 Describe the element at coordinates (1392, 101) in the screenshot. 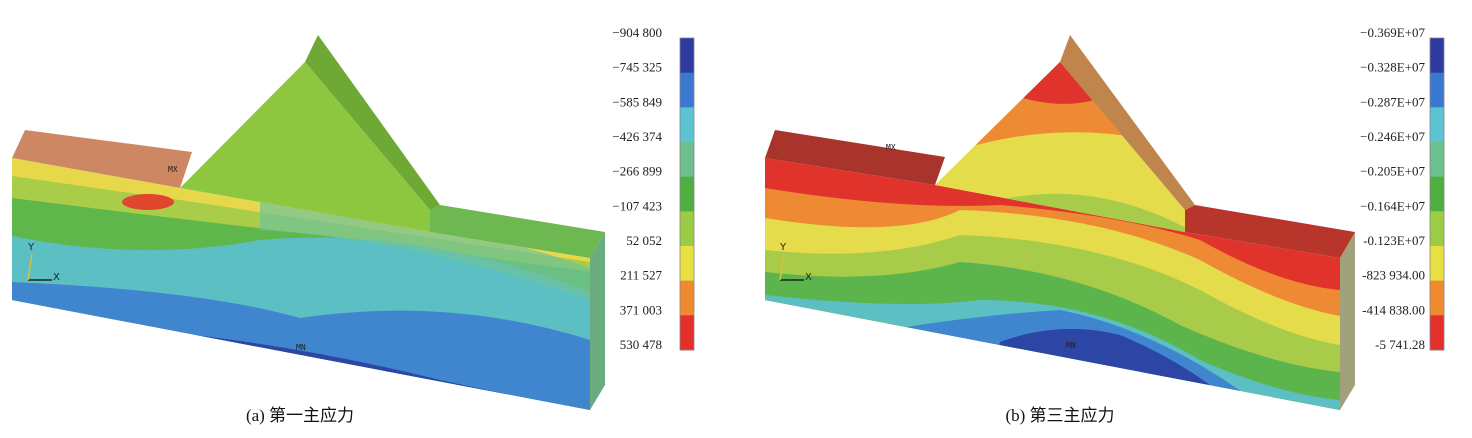

I see `legend-label: −0.287E+07` at that location.